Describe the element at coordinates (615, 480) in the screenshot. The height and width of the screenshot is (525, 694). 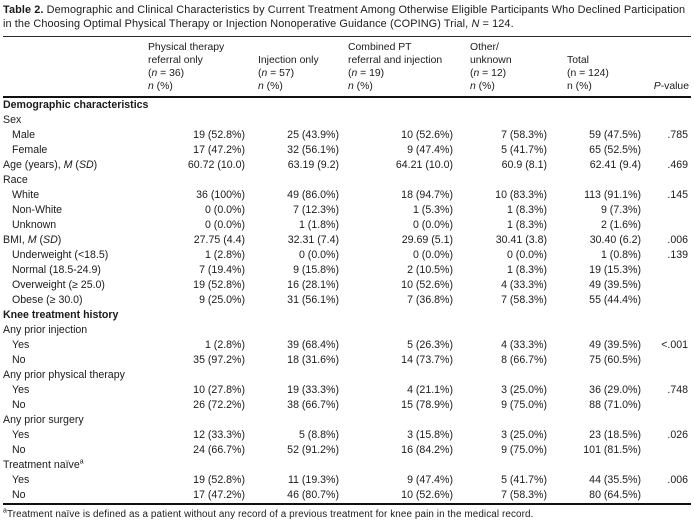
I see `data-cell: 44 (35.5%)` at that location.